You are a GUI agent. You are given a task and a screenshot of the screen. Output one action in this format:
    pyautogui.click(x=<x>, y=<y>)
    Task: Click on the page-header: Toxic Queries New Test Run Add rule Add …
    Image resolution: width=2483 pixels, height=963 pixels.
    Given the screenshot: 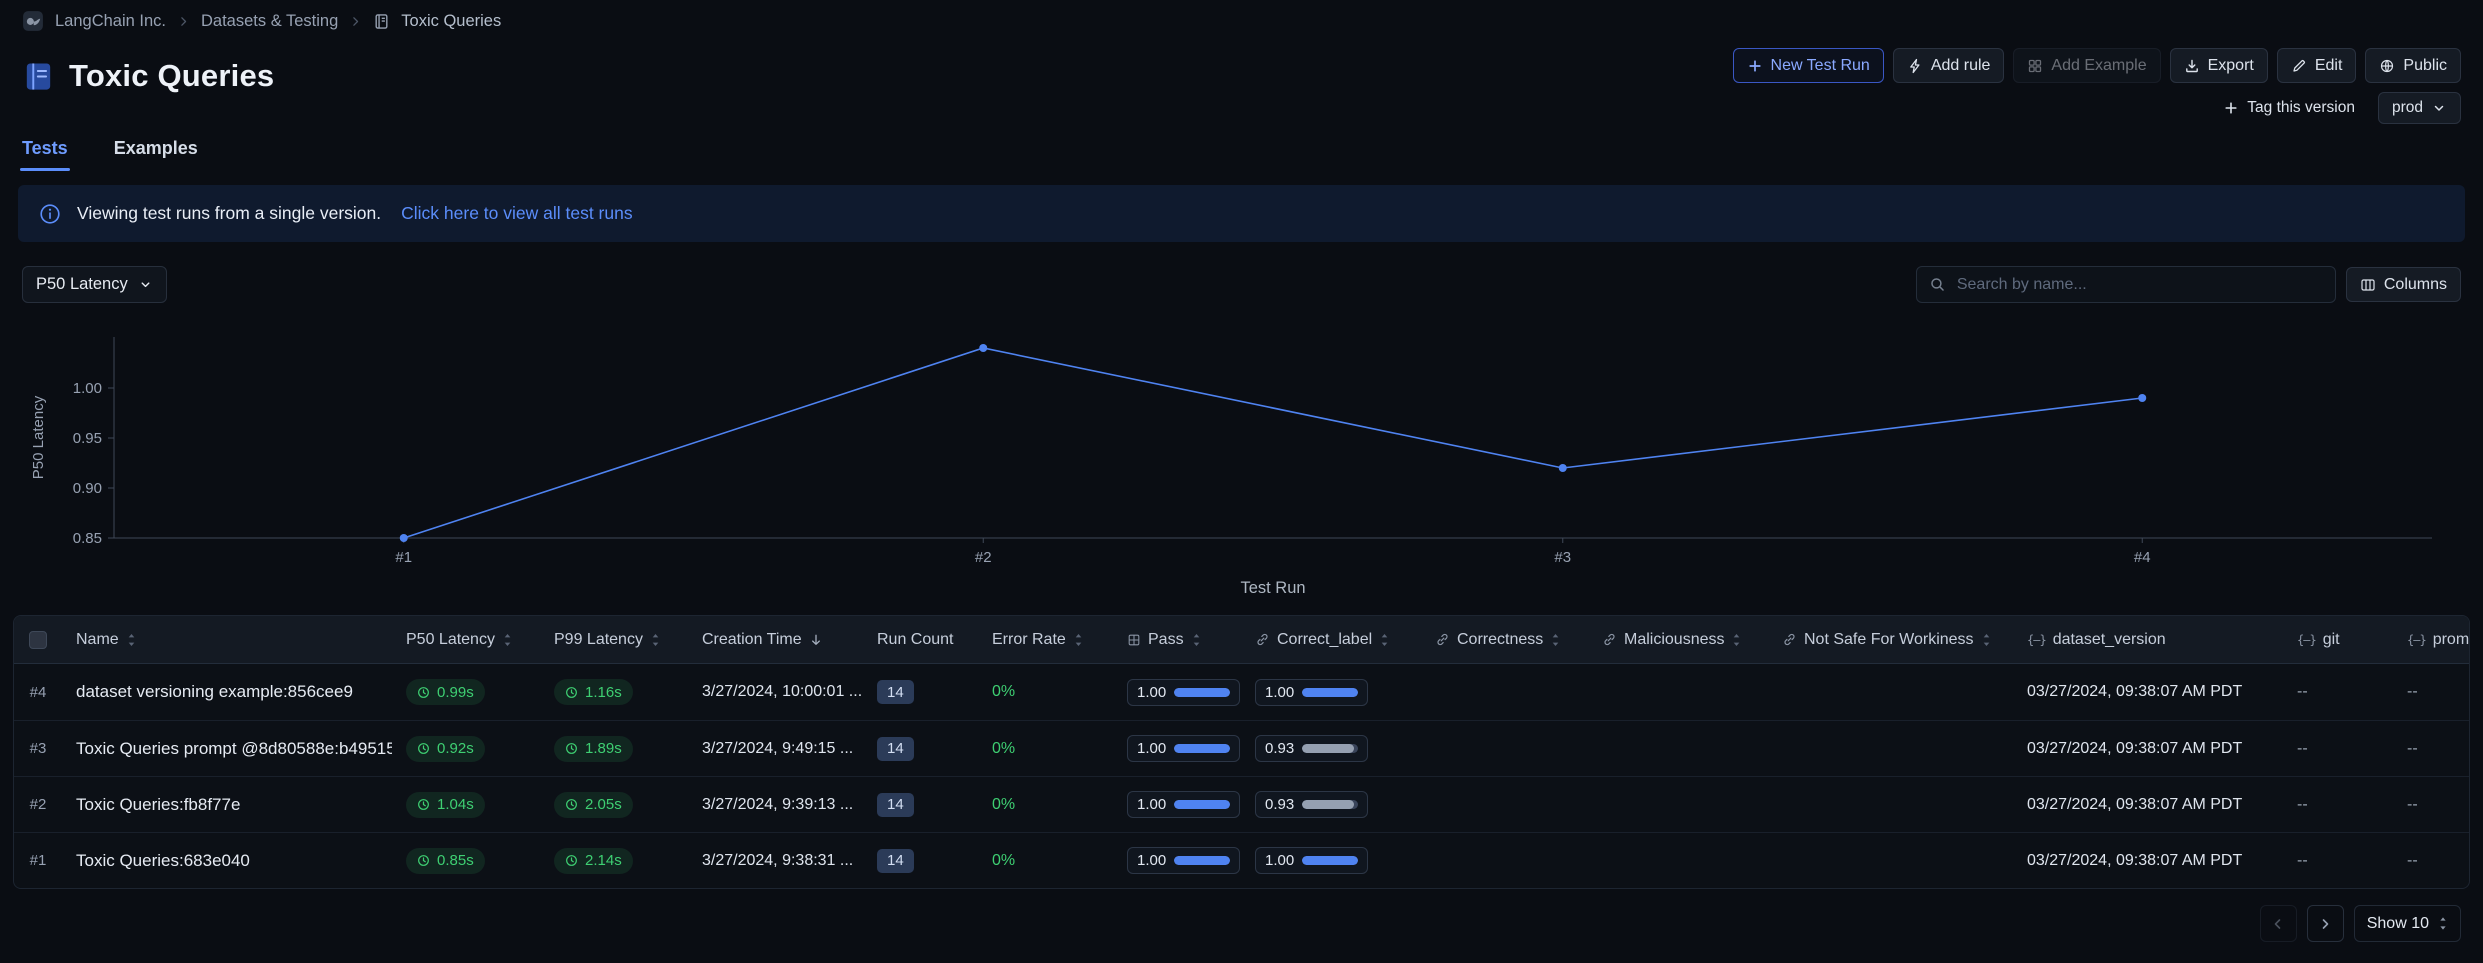 What is the action you would take?
    pyautogui.click(x=1241, y=83)
    